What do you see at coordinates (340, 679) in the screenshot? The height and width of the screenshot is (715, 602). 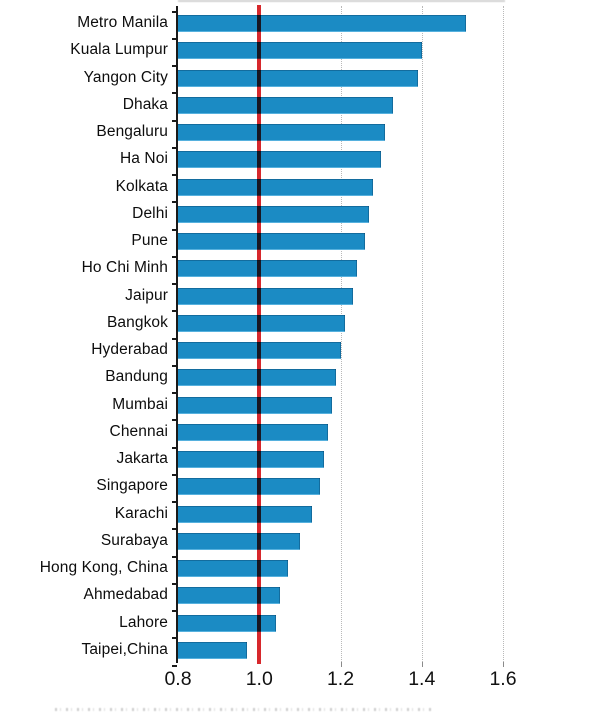 I see `x-tick-label: 1.2` at bounding box center [340, 679].